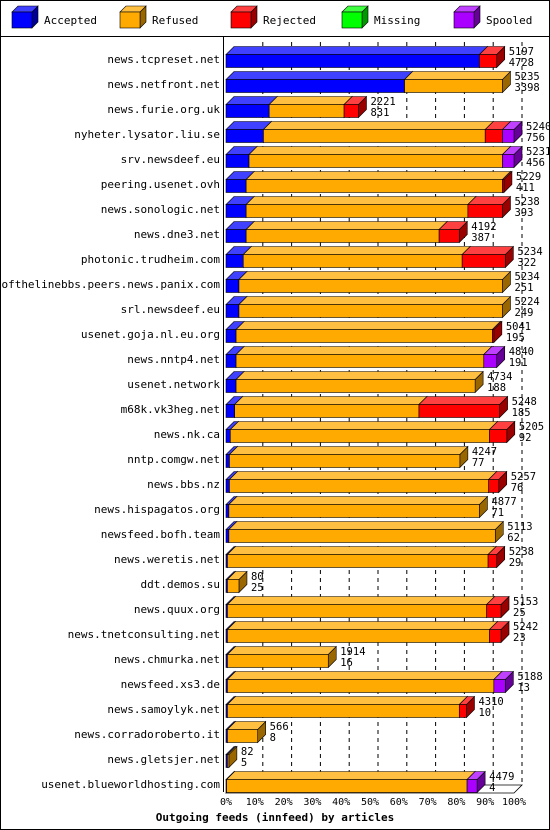 This screenshot has width=550, height=830. Describe the element at coordinates (399, 802) in the screenshot. I see `x-tick-label: 60%` at that location.